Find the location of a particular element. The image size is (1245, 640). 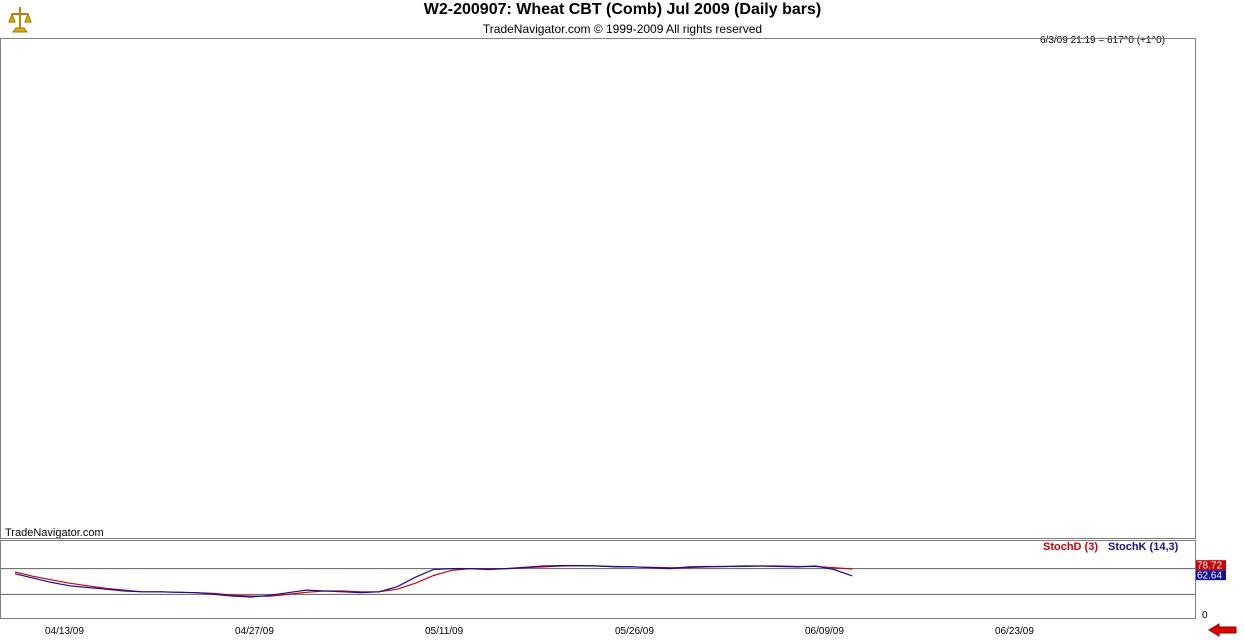

stoch-y-tick-label: 0 is located at coordinates (1205, 615).